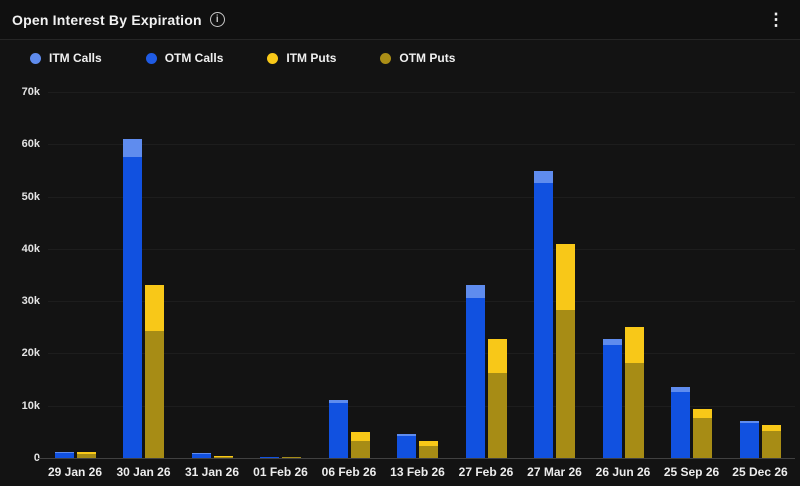  I want to click on x-axis-tick-label: 25 Sep 26, so click(691, 472).